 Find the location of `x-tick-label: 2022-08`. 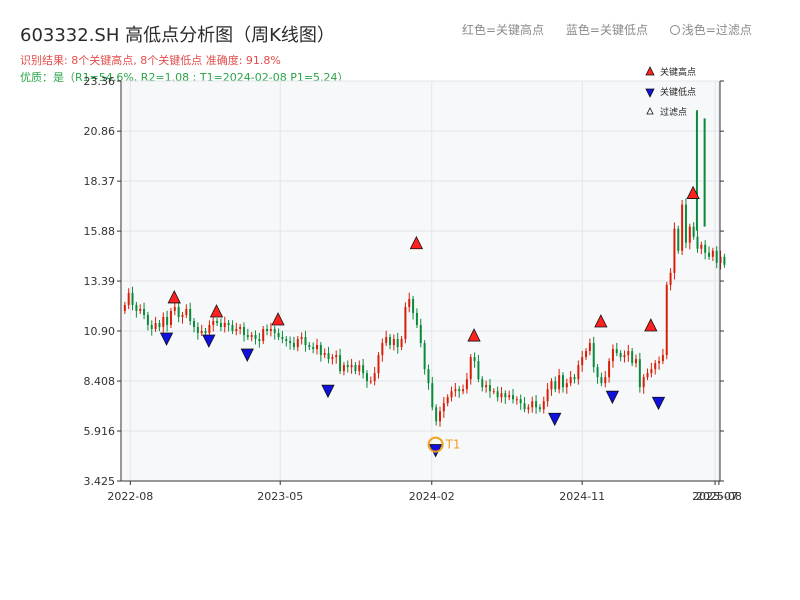

x-tick-label: 2022-08 is located at coordinates (130, 496).